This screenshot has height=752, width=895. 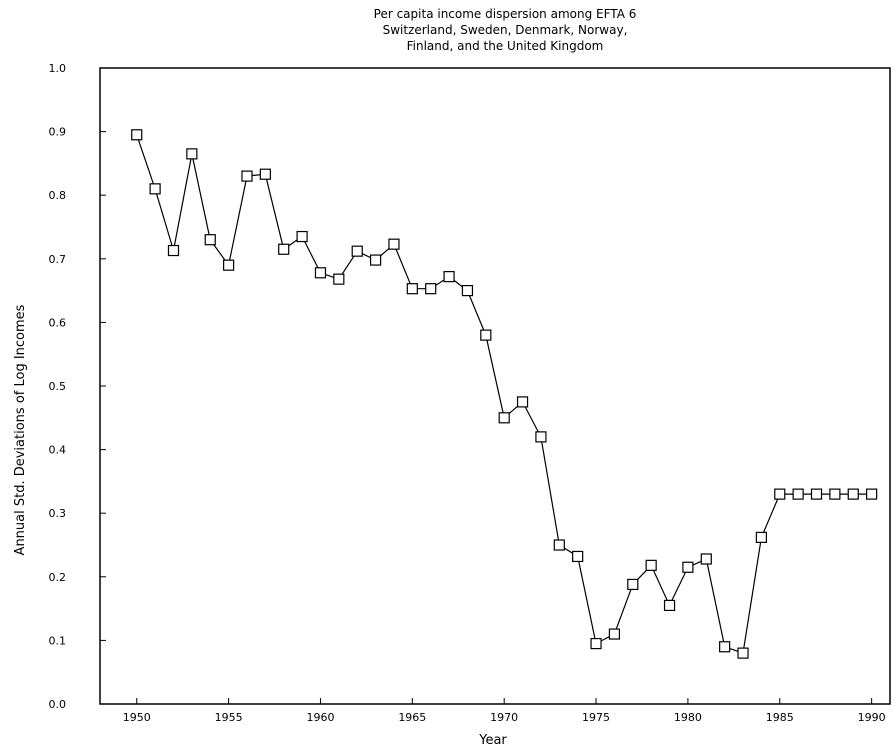 I want to click on chart-title-line-2: Switzerland, Sweden, Denmark, Norway,, so click(x=505, y=30).